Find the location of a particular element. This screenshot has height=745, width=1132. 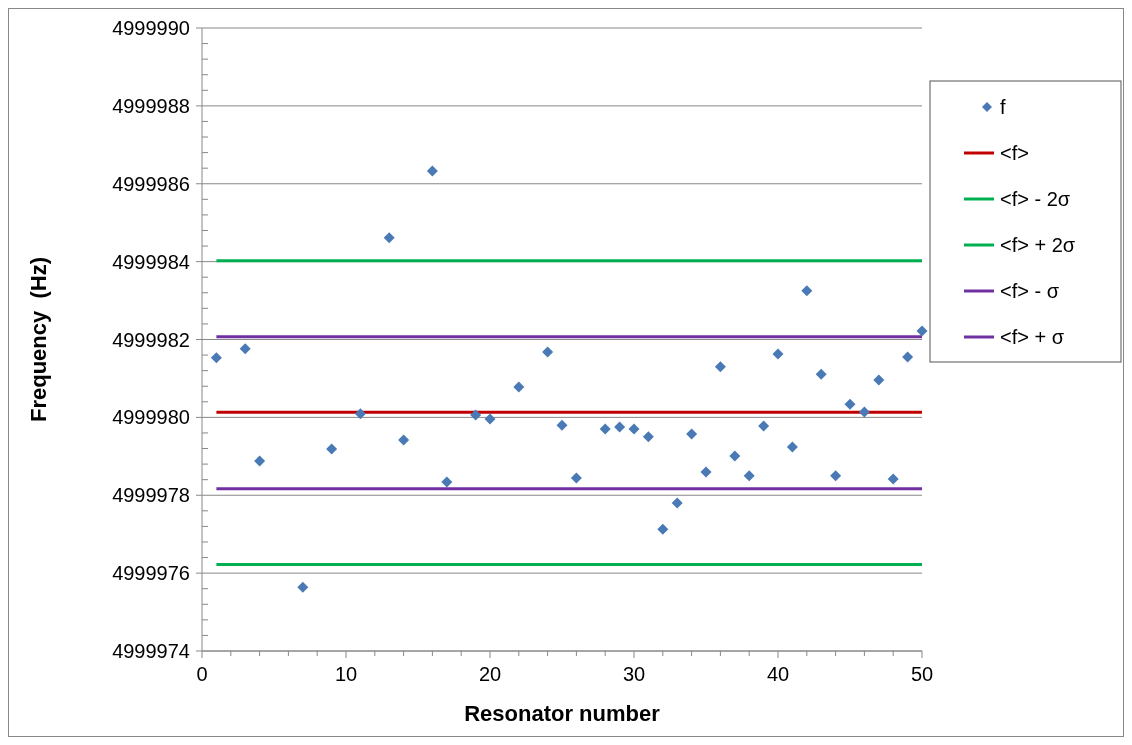

y-tick-label: 4999986 is located at coordinates (151, 183).